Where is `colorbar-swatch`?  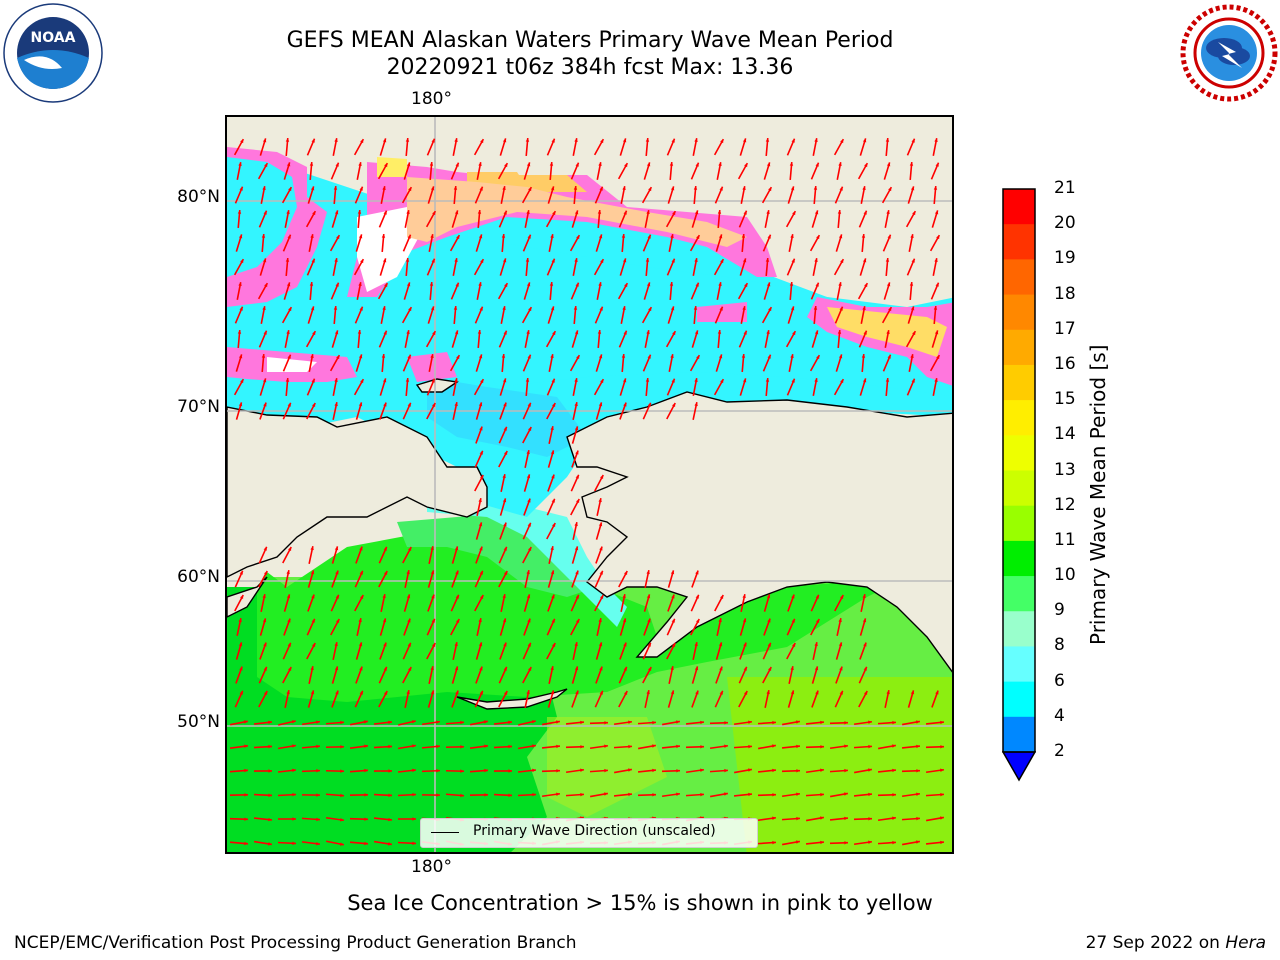 colorbar-swatch is located at coordinates (1019, 734).